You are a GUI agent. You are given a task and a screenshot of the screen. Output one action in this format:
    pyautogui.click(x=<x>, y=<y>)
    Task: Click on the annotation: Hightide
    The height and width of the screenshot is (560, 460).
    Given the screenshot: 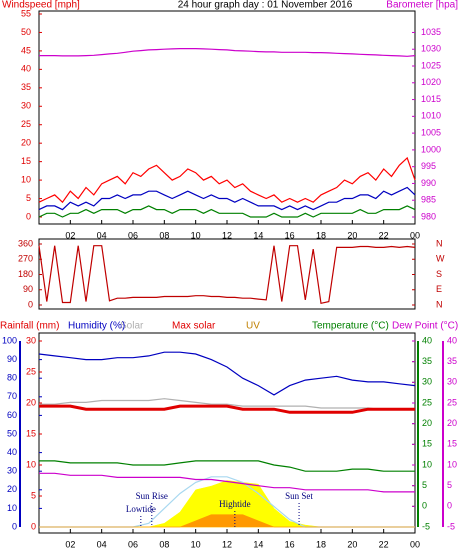 What is the action you would take?
    pyautogui.click(x=235, y=504)
    